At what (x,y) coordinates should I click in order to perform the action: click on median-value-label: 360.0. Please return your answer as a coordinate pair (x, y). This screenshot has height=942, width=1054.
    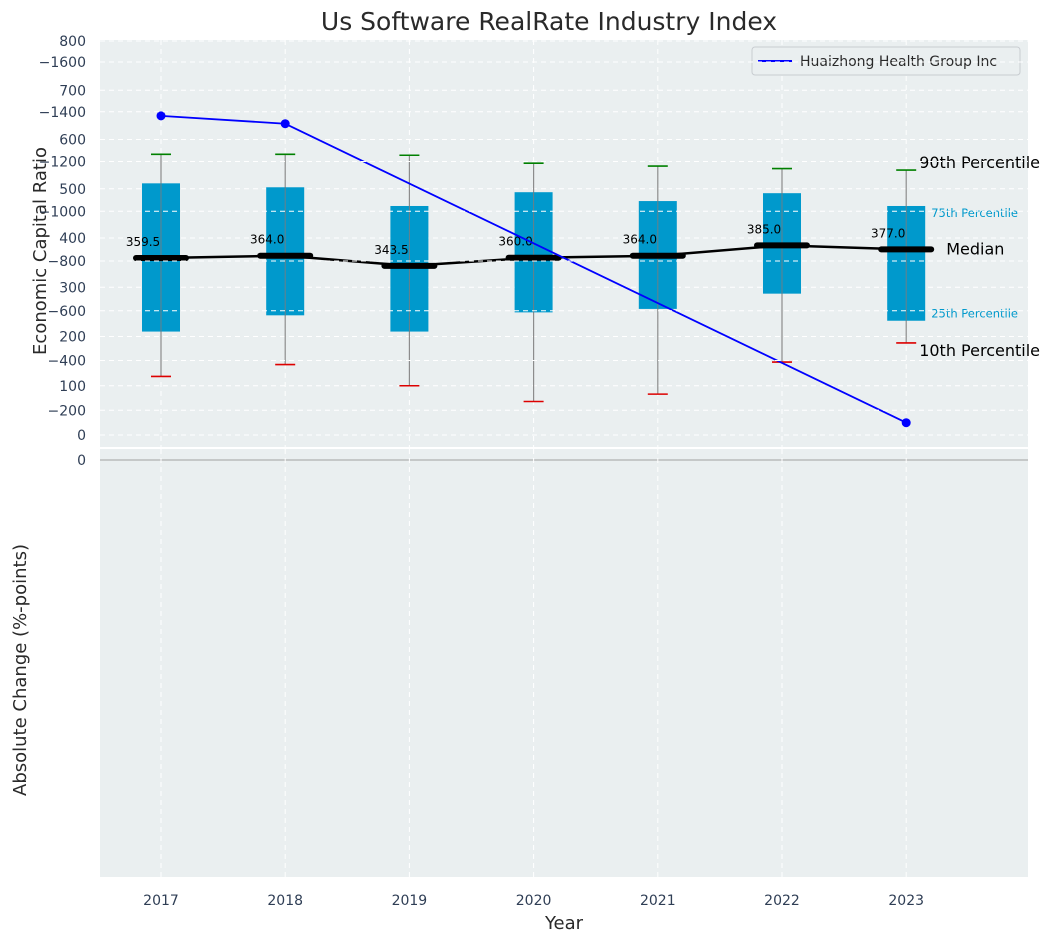
    Looking at the image, I should click on (515, 242).